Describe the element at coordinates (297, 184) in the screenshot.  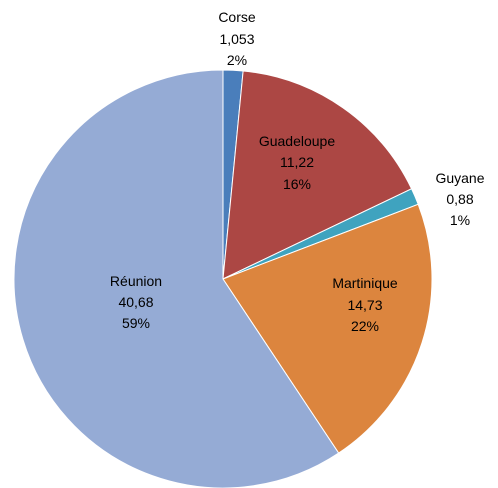
I see `label-guadeloupe-pct: 16%` at that location.